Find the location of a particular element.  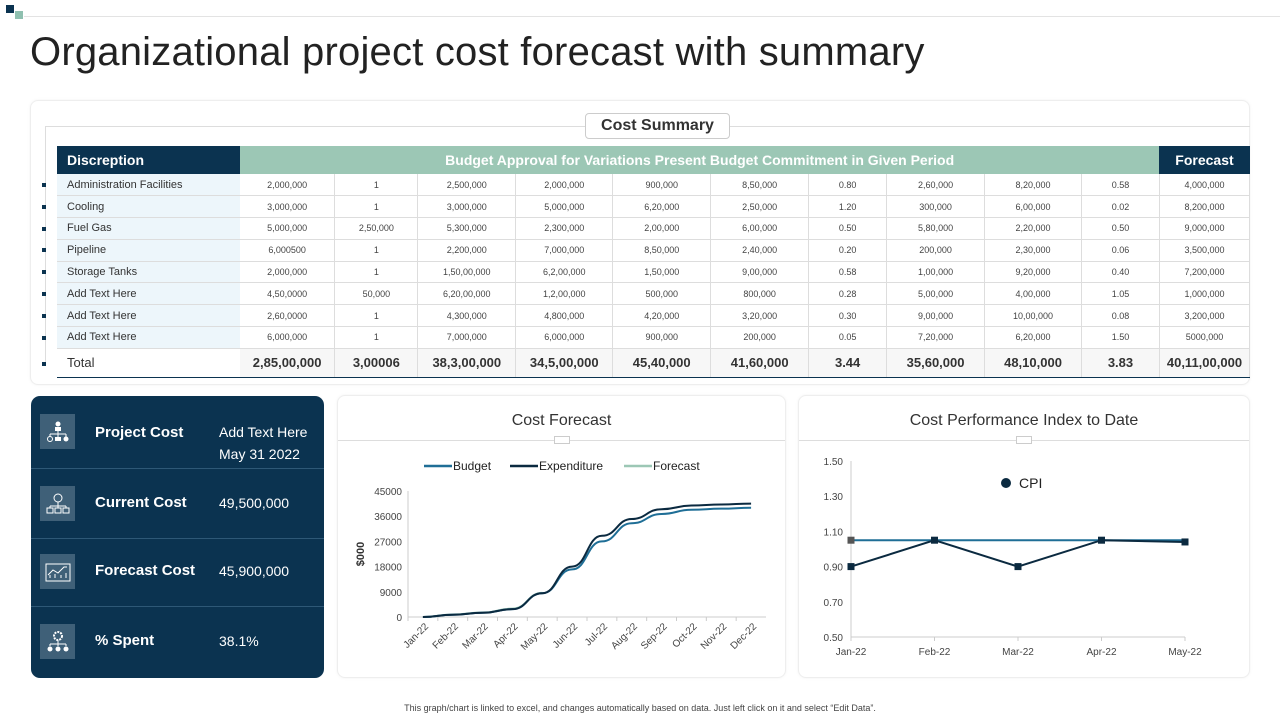

series-line-budget is located at coordinates (587, 562).